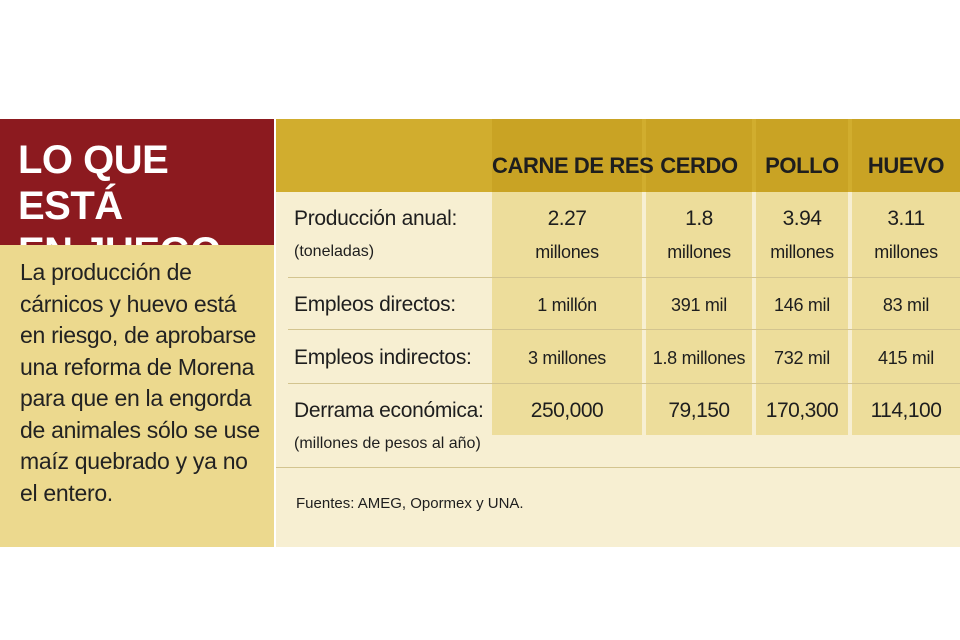 This screenshot has width=960, height=640. What do you see at coordinates (906, 165) in the screenshot?
I see `column-header-huevo: HUEVO` at bounding box center [906, 165].